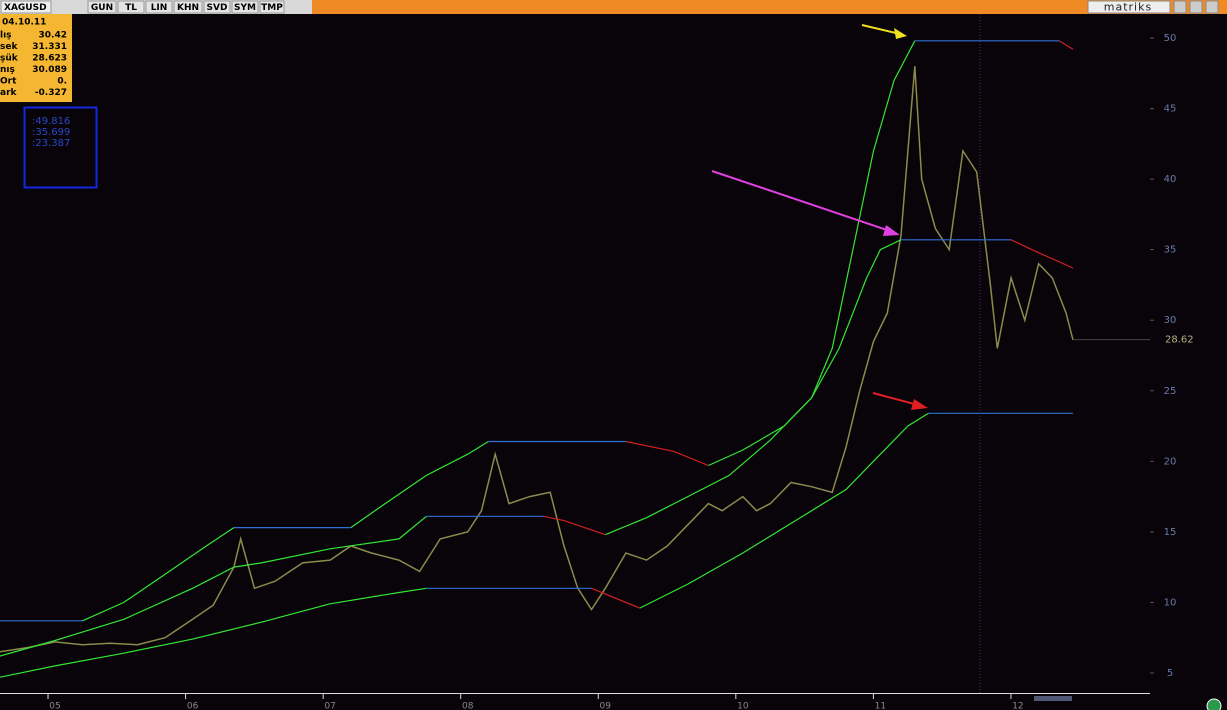 This screenshot has height=710, width=1227. What do you see at coordinates (54, 706) in the screenshot?
I see `x-tick-label: 05` at bounding box center [54, 706].